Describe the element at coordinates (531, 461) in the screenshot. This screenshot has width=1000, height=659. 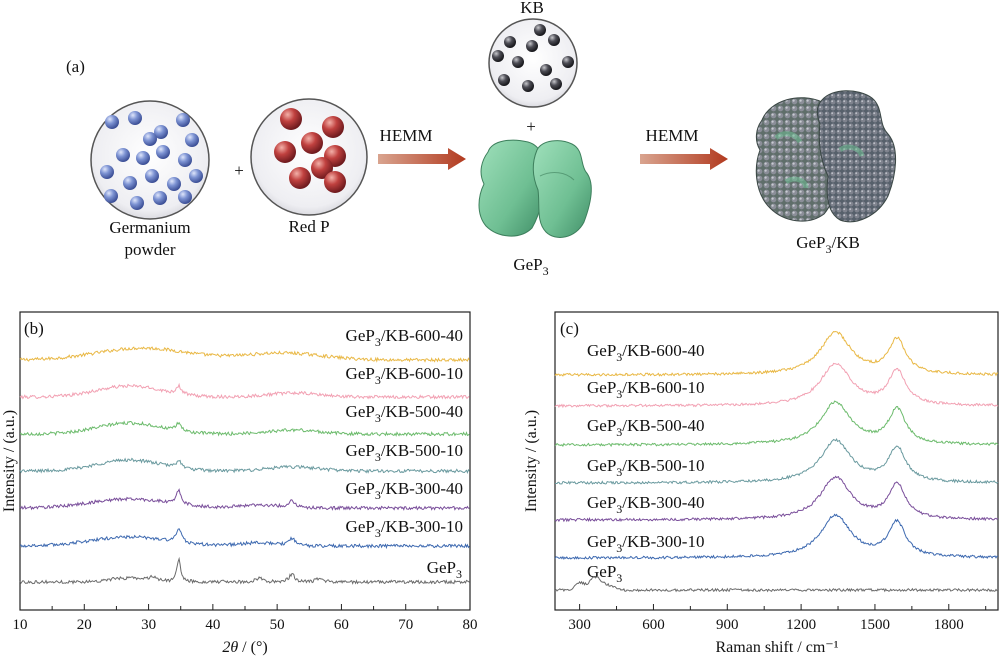
I see `raman-y-axis-title: Intensity / (a.u.)` at that location.